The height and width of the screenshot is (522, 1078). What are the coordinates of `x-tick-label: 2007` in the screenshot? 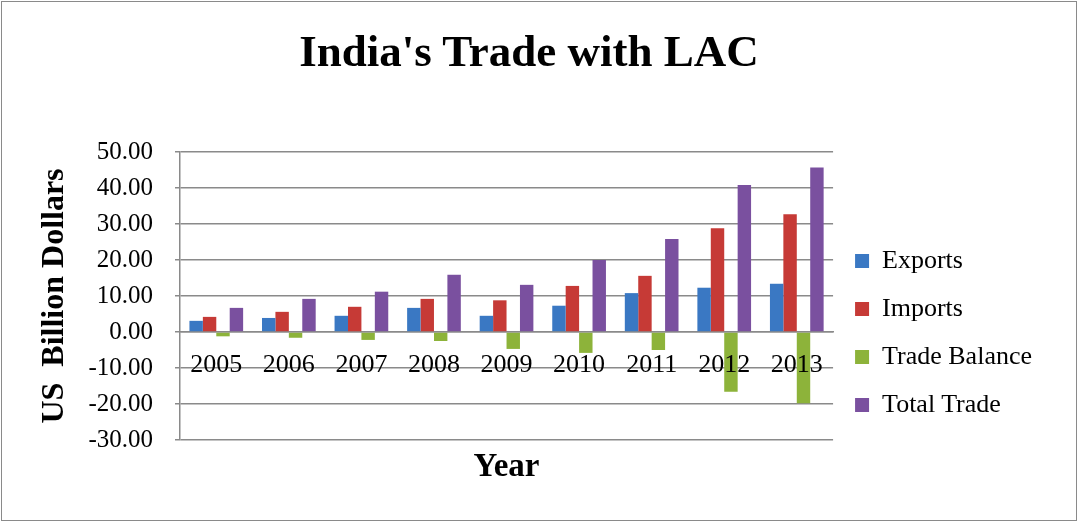 It's located at (361, 364).